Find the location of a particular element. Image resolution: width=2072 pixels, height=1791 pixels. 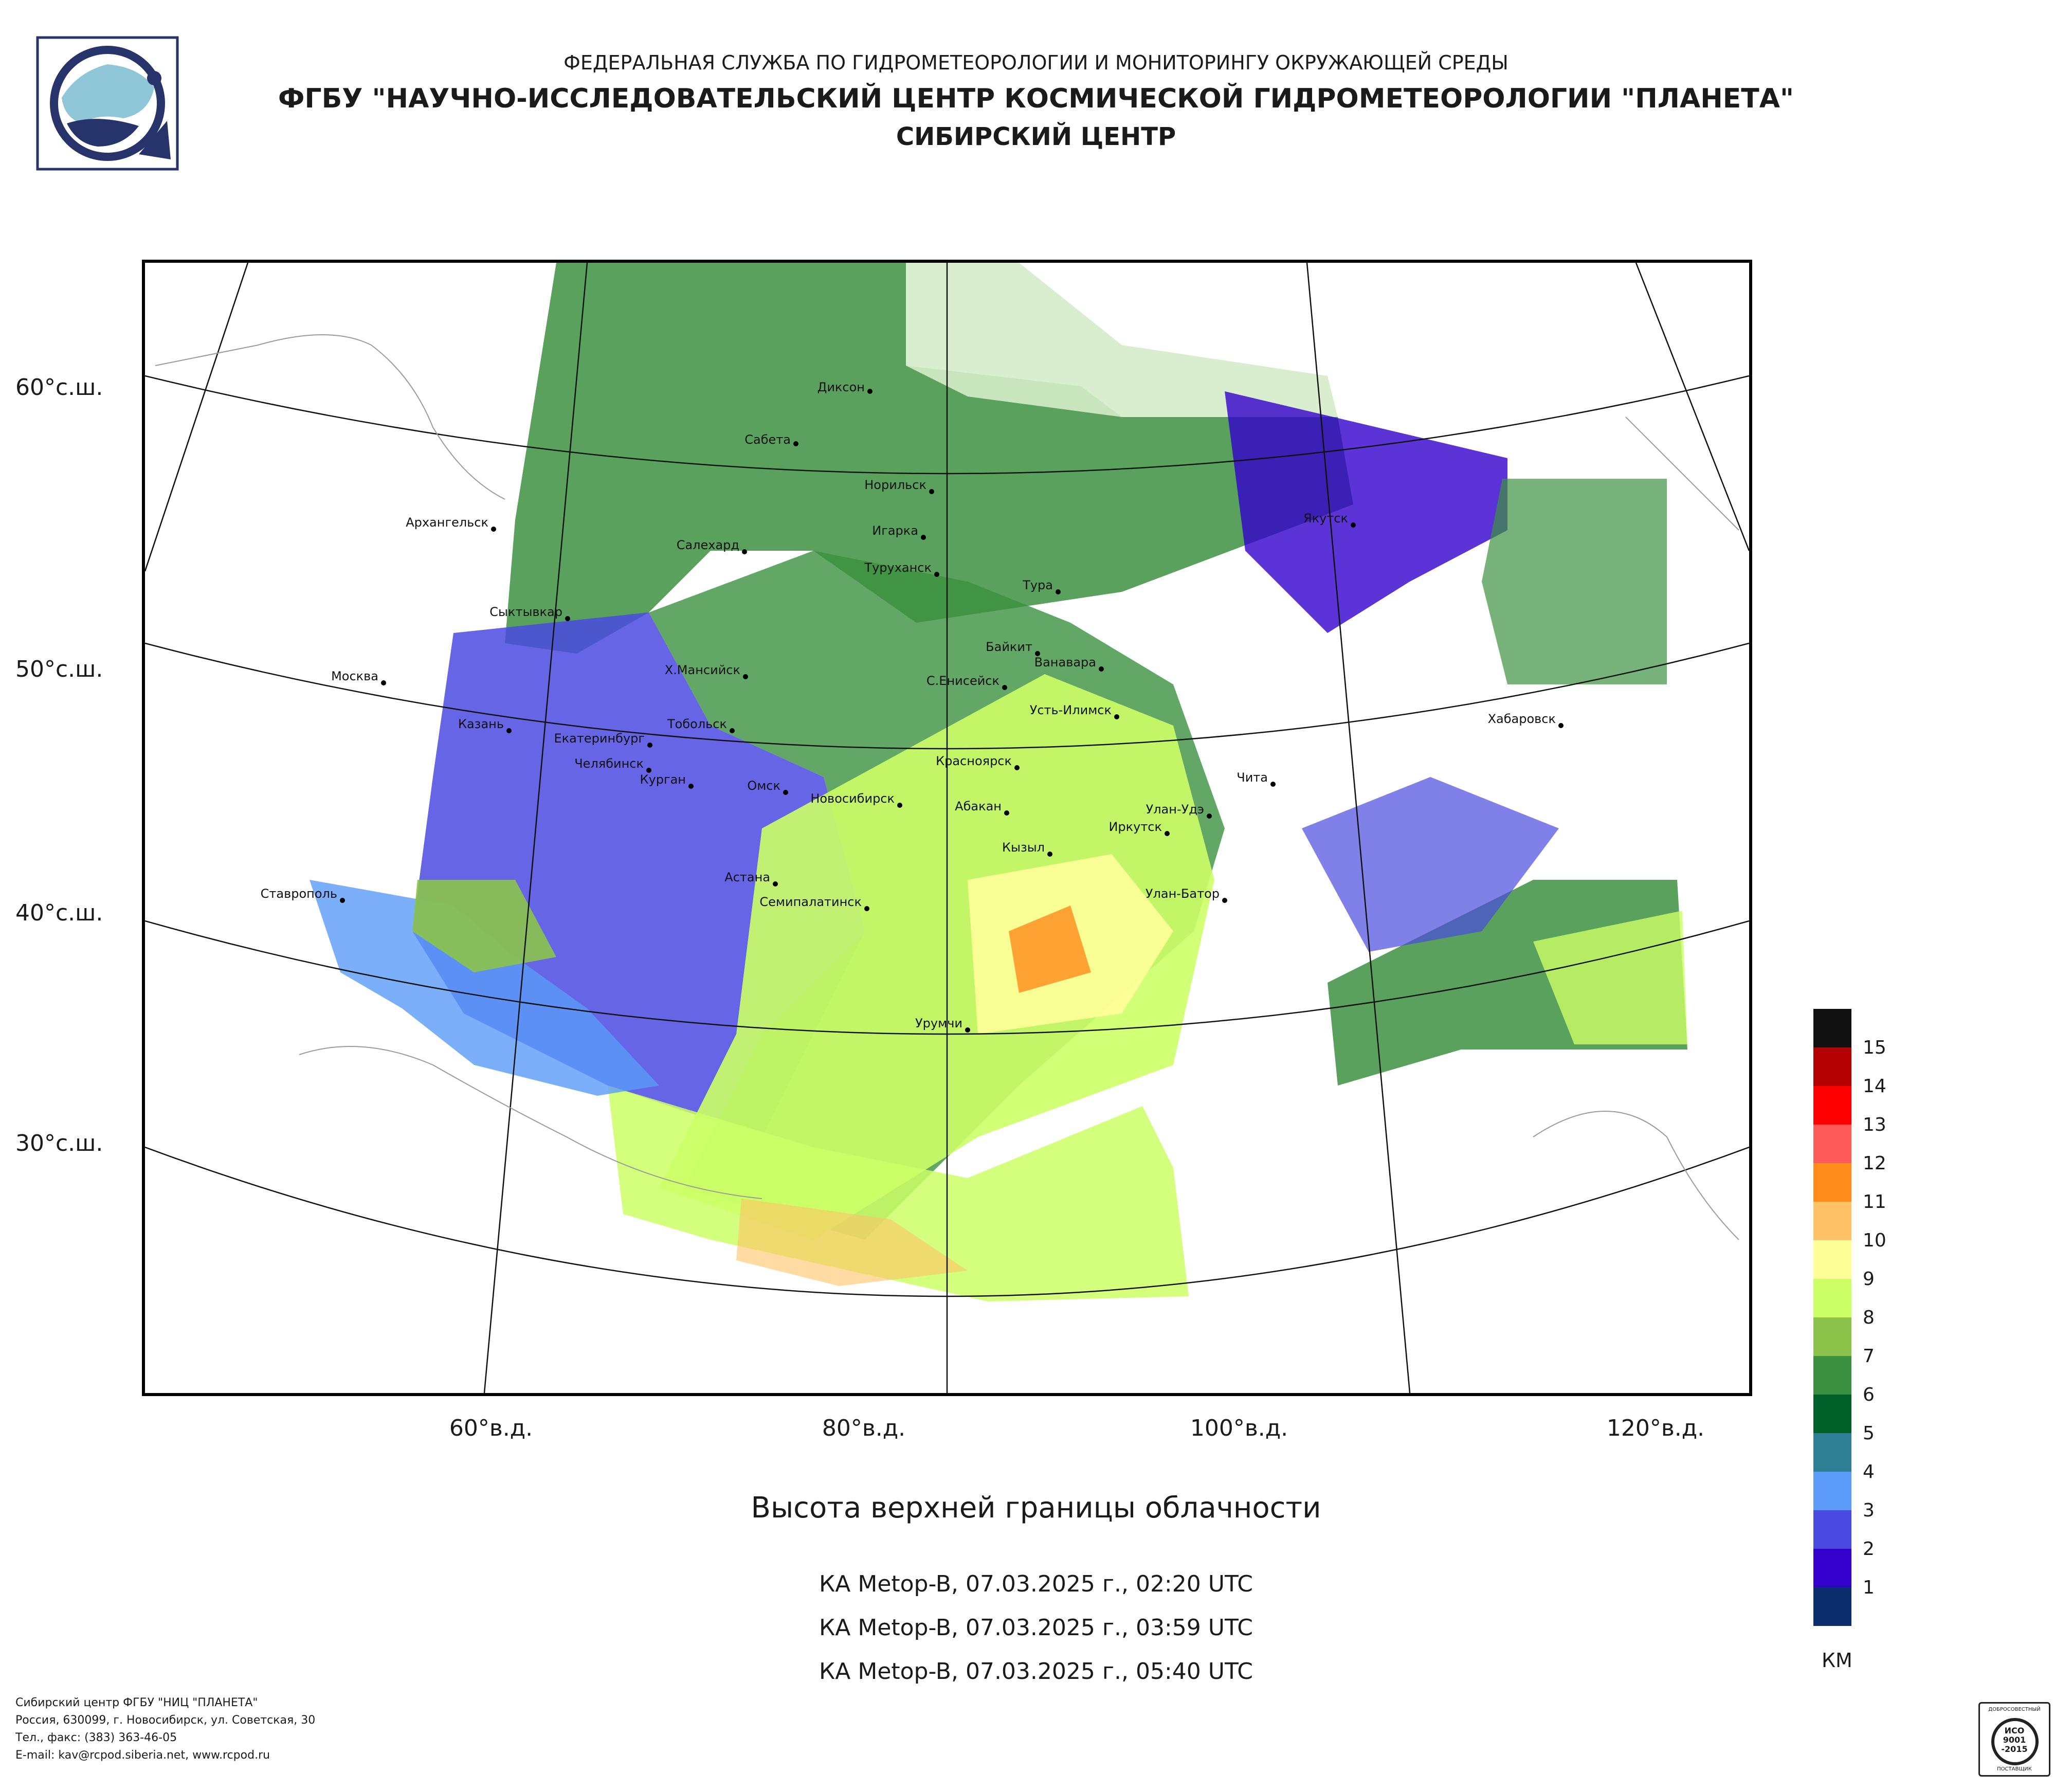

legend-label-9: 9 is located at coordinates (1869, 1279).